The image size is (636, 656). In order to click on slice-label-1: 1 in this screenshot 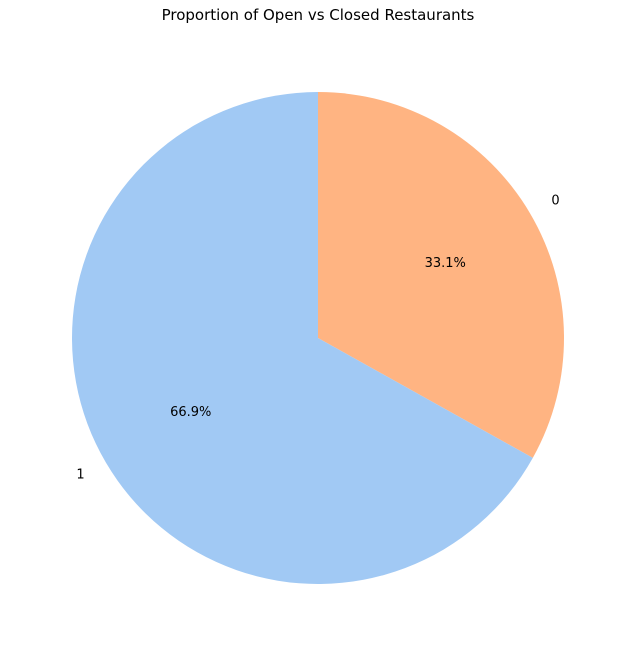, I will do `click(80, 475)`.